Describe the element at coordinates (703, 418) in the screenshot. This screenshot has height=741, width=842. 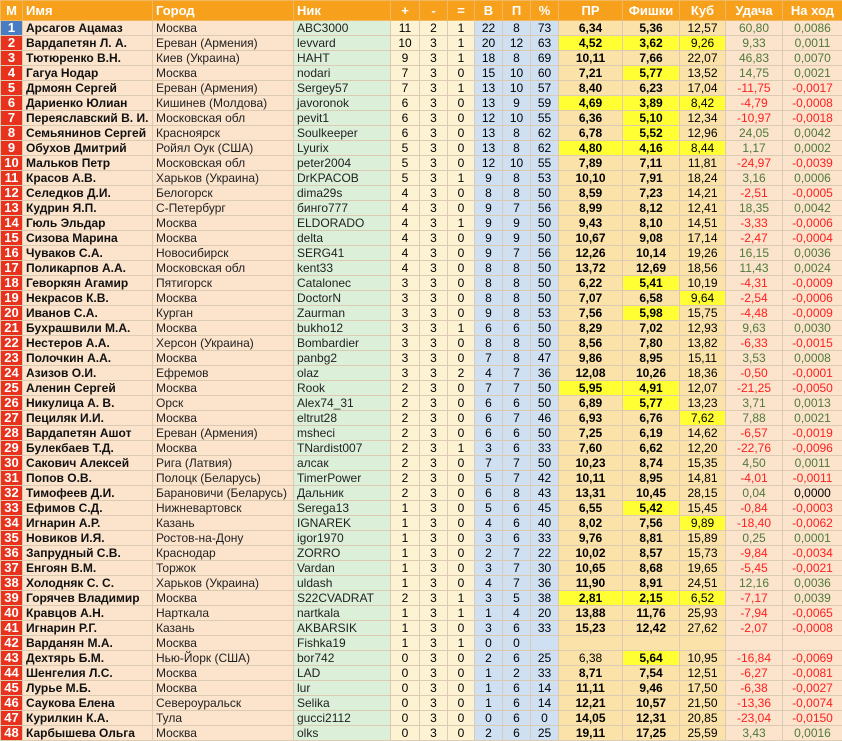
I see `cube-cell: 7,62` at that location.